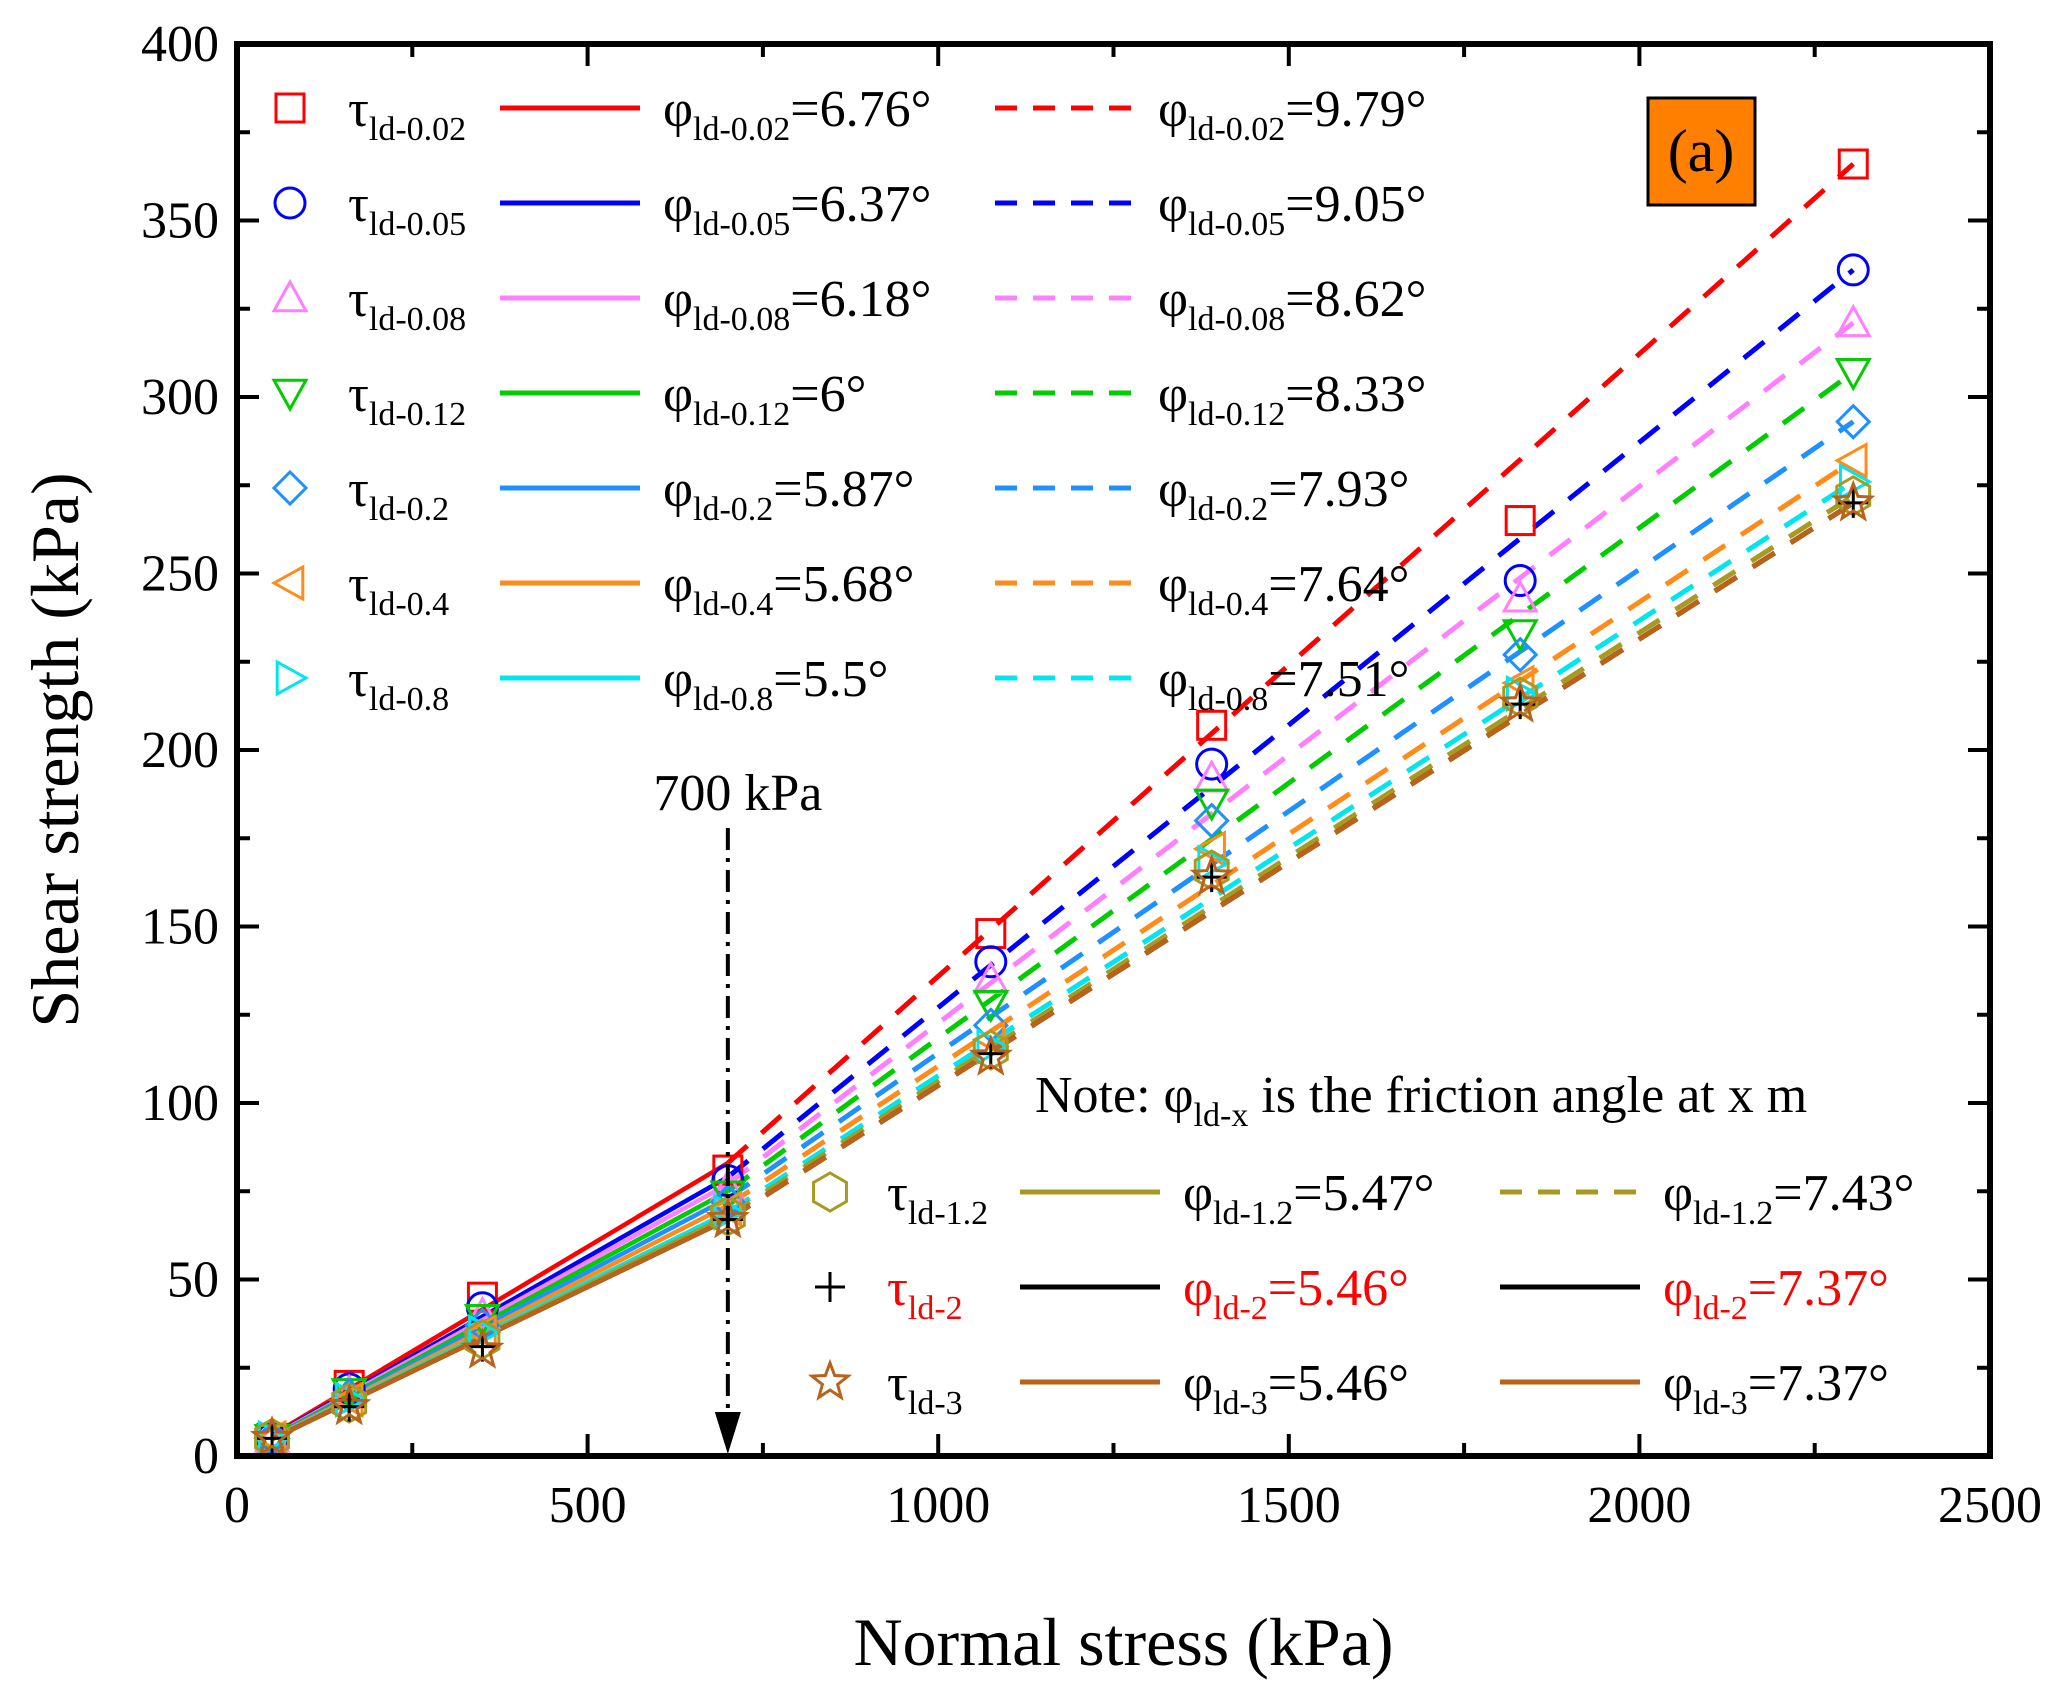  What do you see at coordinates (55, 749) in the screenshot?
I see `y-axis-title: Shear strength (kPa)` at bounding box center [55, 749].